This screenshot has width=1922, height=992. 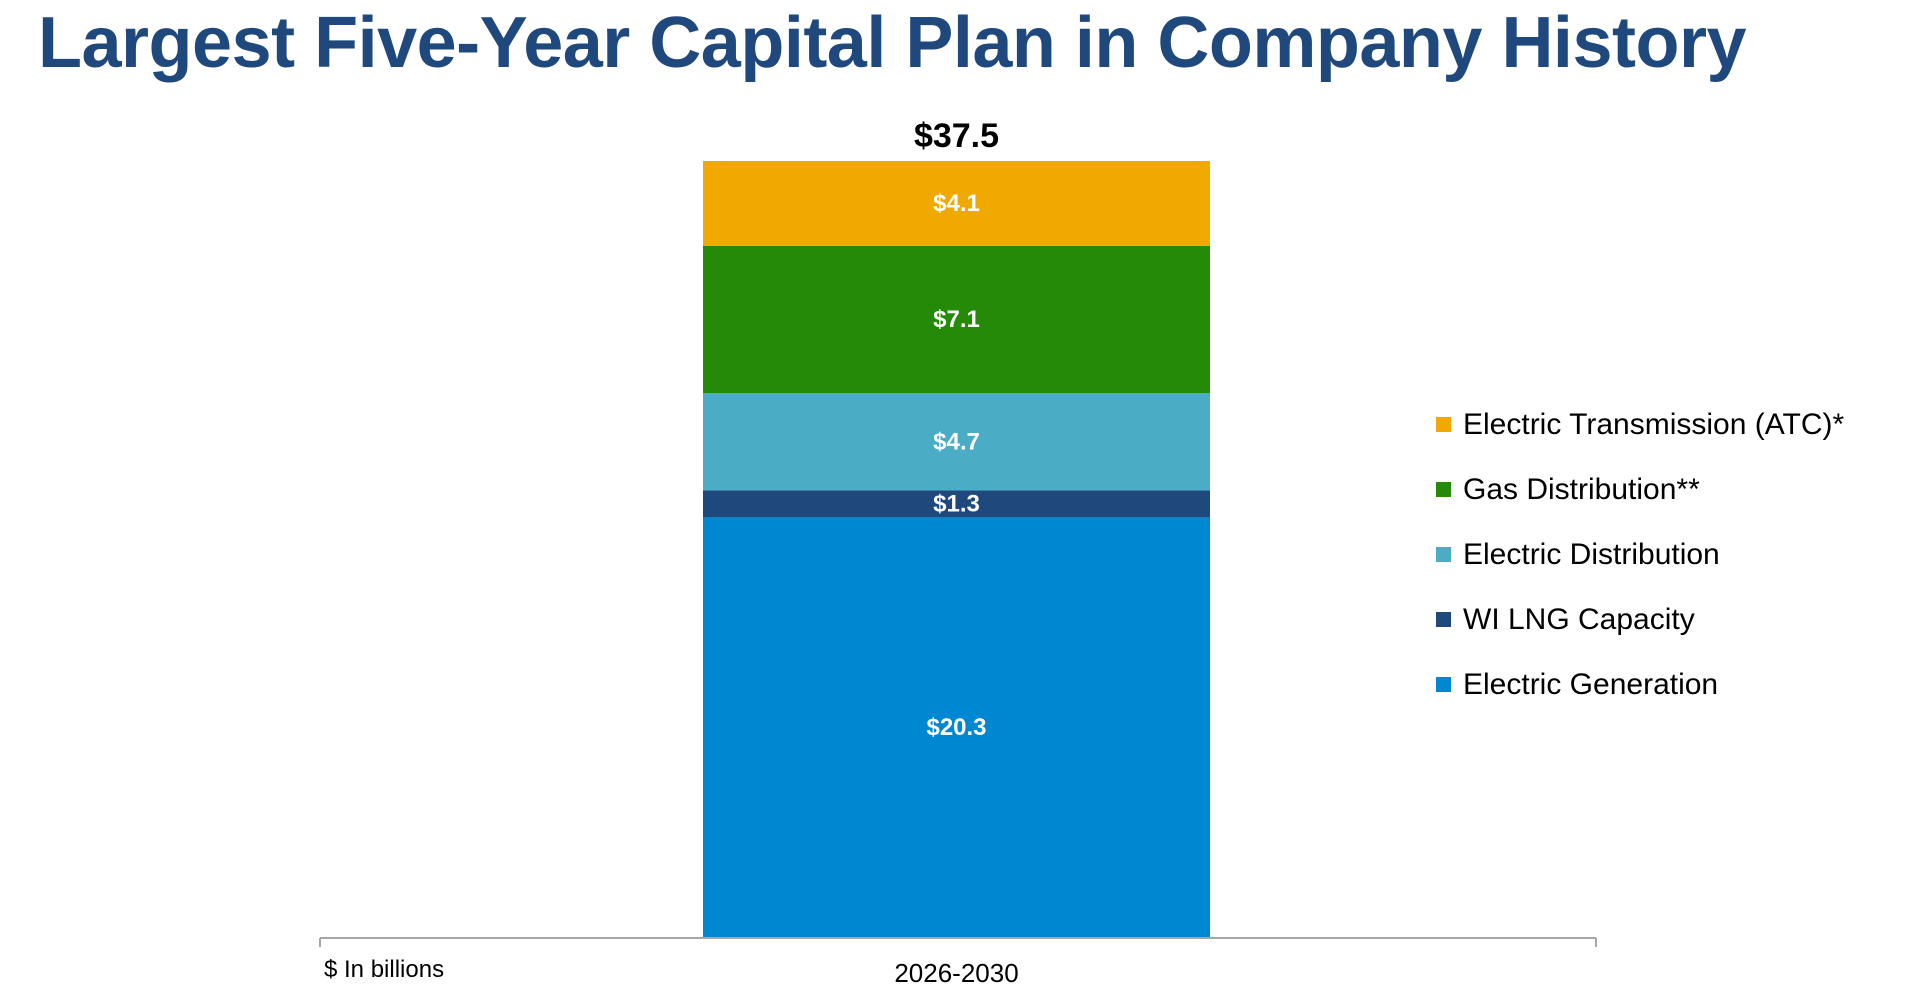 I want to click on unit-note: $ In billions, so click(x=384, y=969).